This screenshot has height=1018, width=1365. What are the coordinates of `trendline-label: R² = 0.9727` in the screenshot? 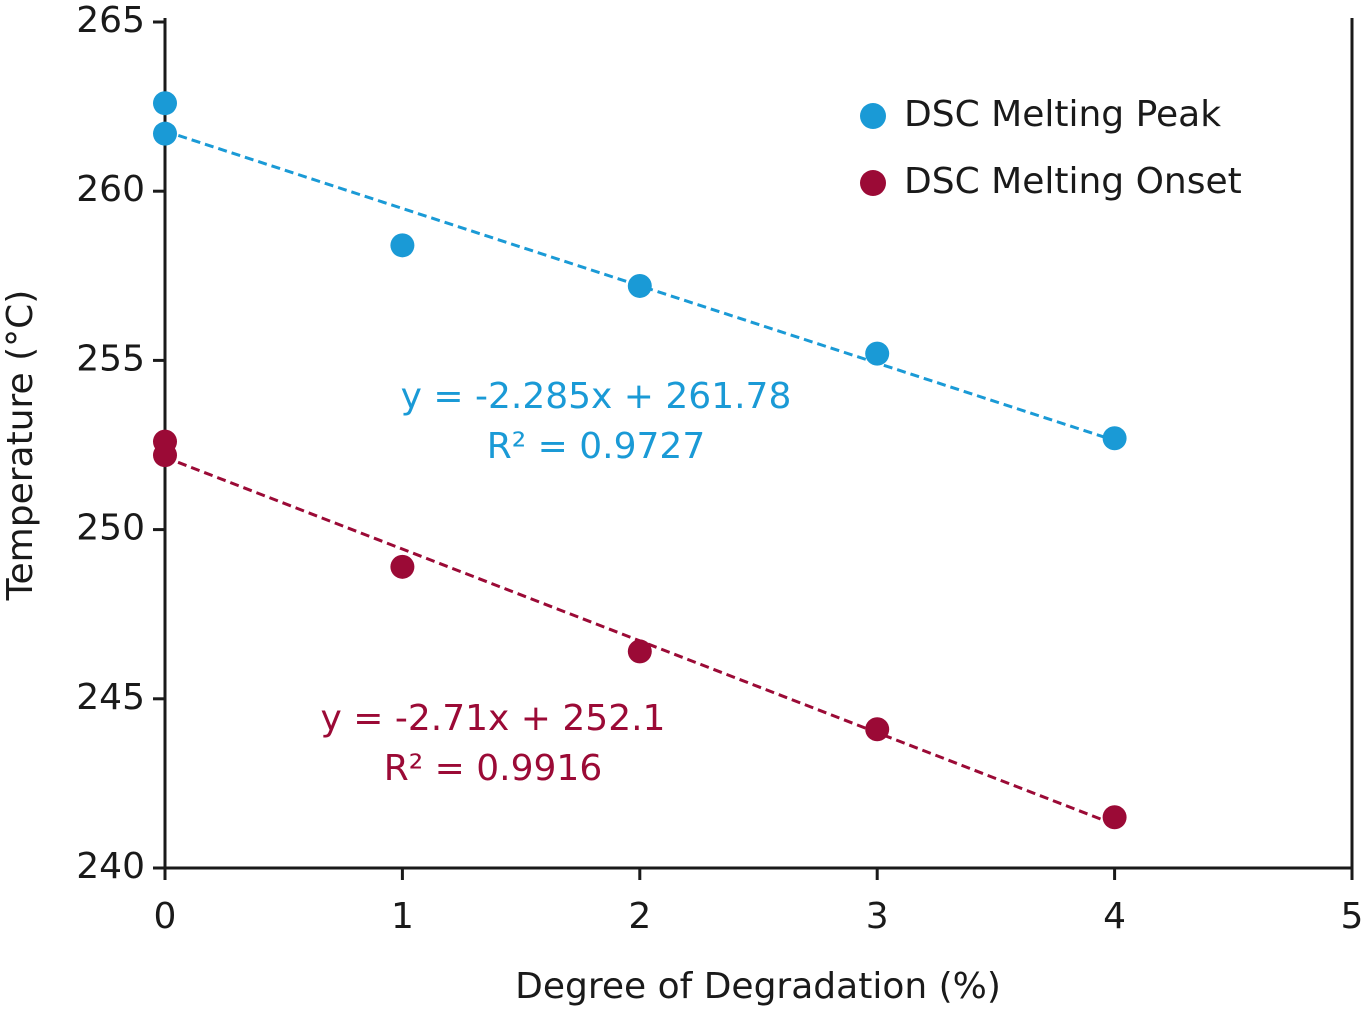 It's located at (596, 446).